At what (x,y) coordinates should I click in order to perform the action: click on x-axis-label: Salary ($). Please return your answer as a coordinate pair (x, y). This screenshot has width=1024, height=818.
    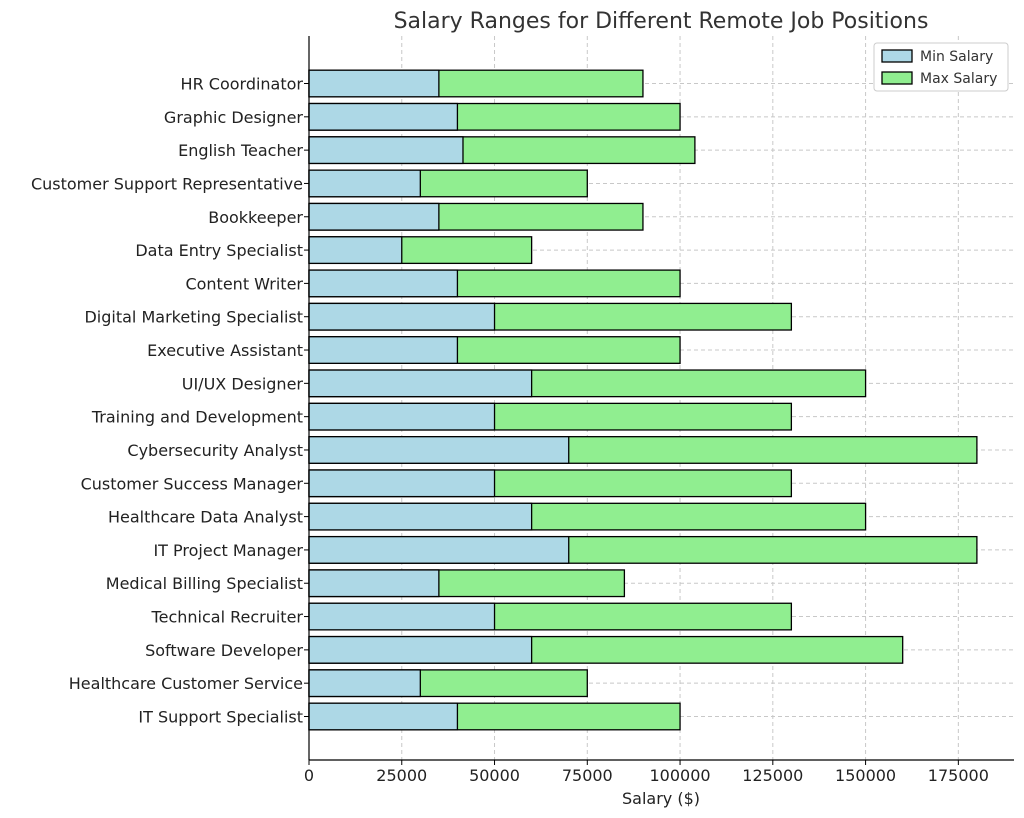
    Looking at the image, I should click on (661, 798).